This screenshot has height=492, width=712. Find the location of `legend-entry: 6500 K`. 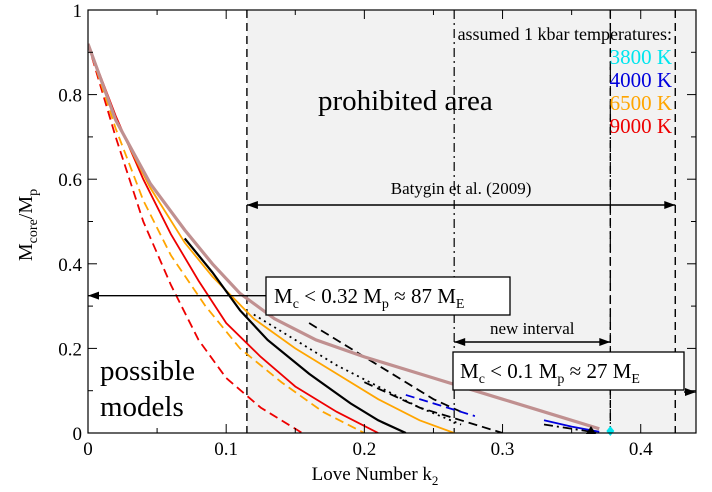

legend-entry: 6500 K is located at coordinates (641, 103).